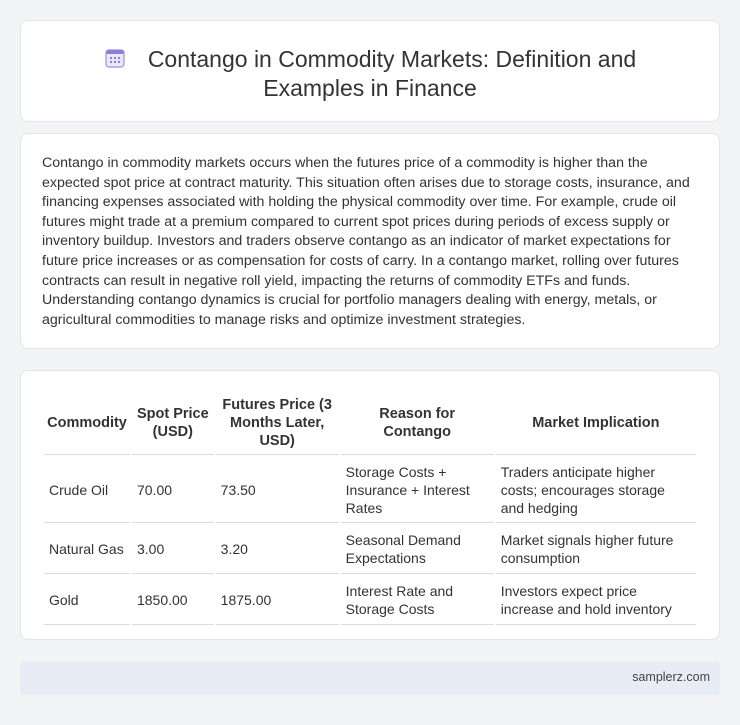 Image resolution: width=740 pixels, height=725 pixels. What do you see at coordinates (595, 423) in the screenshot?
I see `header-implication: Market Implication` at bounding box center [595, 423].